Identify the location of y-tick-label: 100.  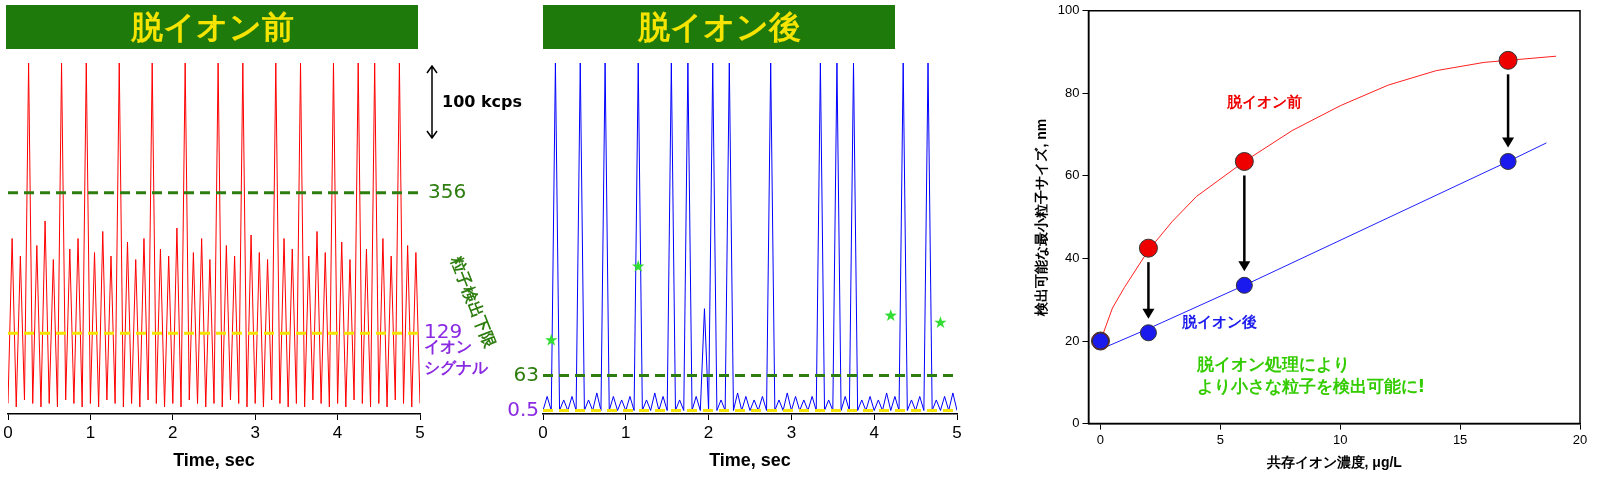
(1068, 10).